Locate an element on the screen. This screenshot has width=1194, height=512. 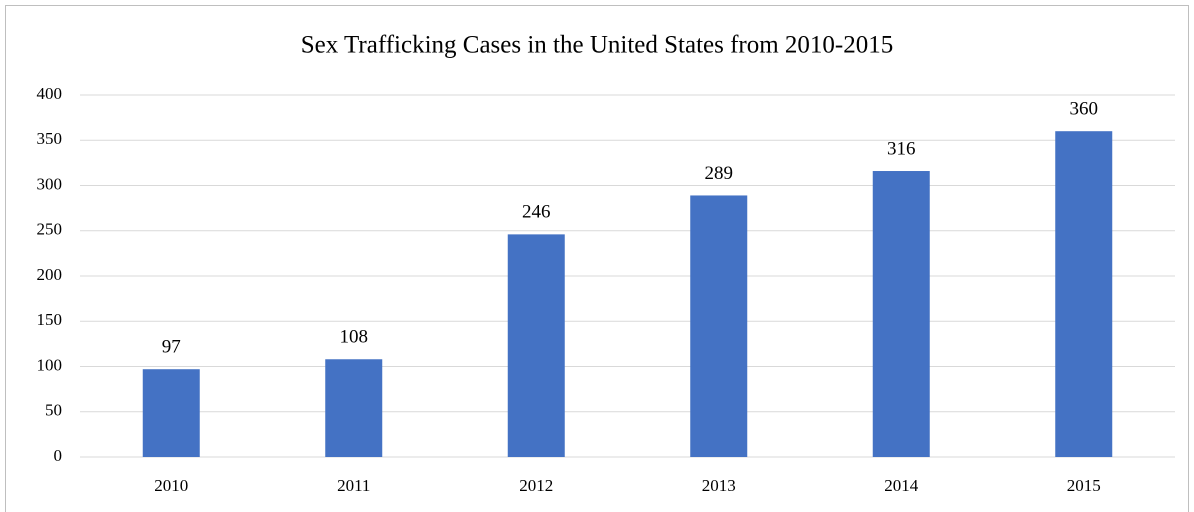
x-tick-label: 2015 is located at coordinates (1084, 485).